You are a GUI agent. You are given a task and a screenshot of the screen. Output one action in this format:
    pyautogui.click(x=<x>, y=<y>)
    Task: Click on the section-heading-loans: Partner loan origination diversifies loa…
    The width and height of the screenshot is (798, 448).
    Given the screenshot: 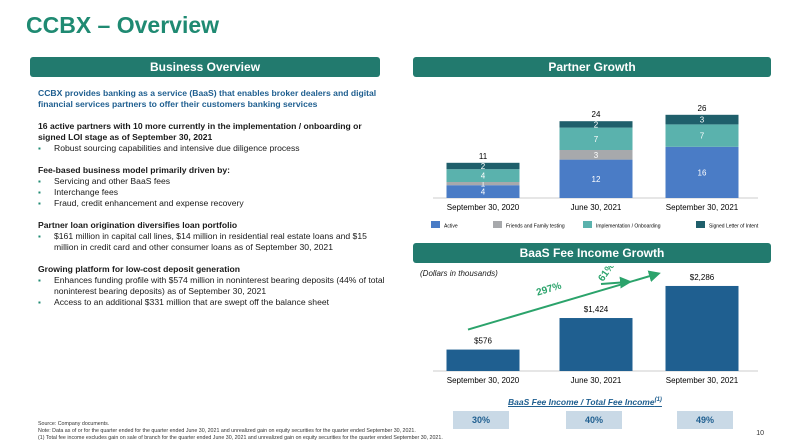 What is the action you would take?
    pyautogui.click(x=138, y=225)
    